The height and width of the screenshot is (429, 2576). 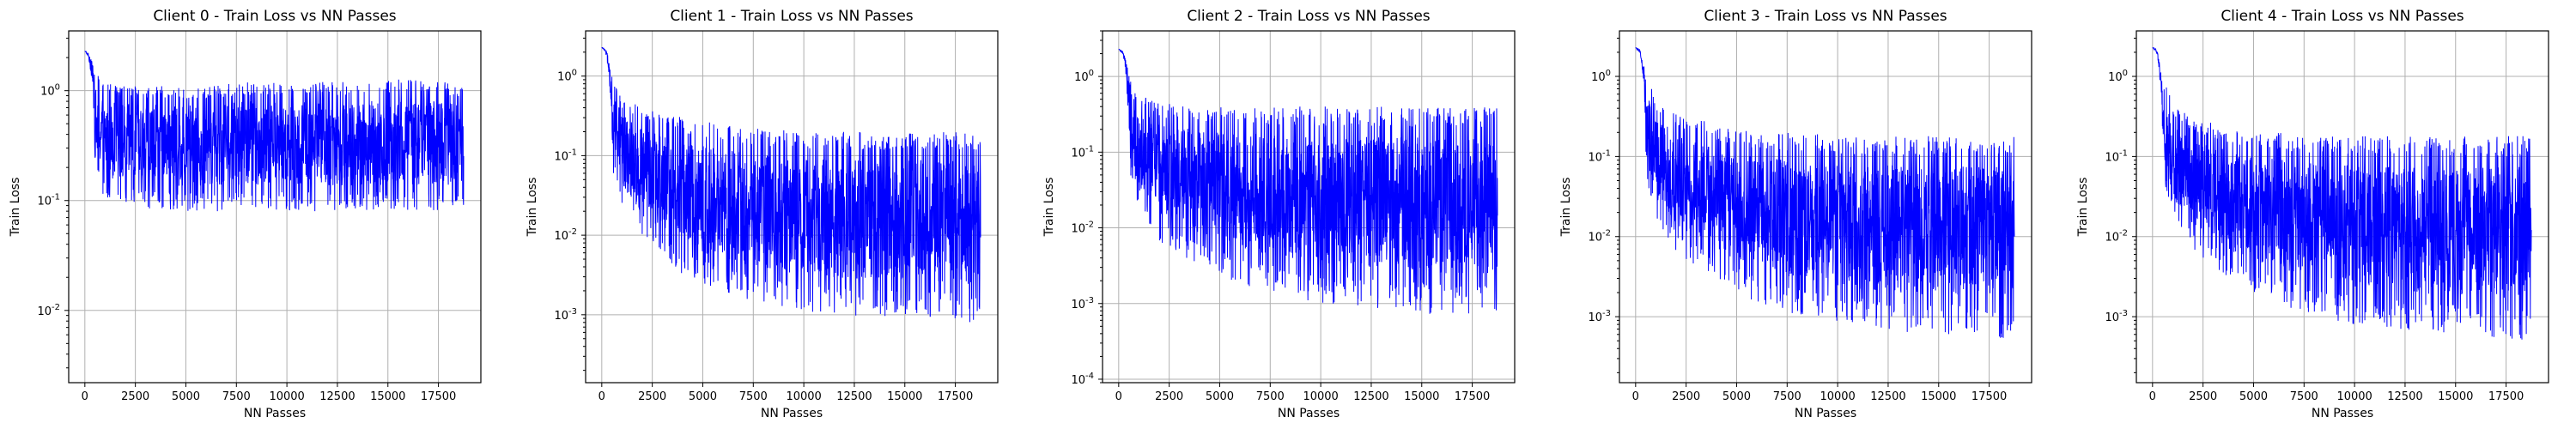 What do you see at coordinates (1308, 17) in the screenshot?
I see `chart-title: Client 2 - Train Loss vs NN Passes` at bounding box center [1308, 17].